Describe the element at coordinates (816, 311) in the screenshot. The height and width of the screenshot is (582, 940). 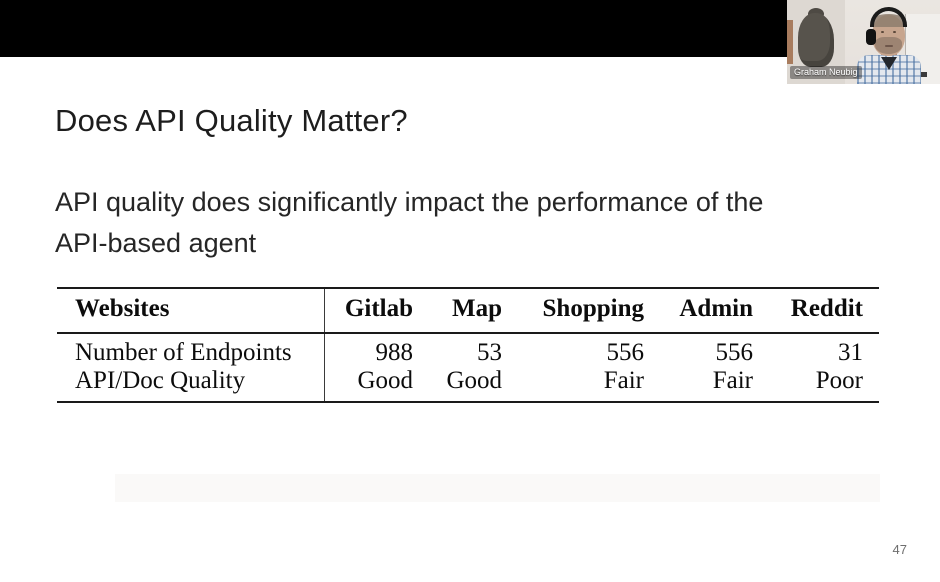
I see `column-header-reddit: Reddit` at that location.